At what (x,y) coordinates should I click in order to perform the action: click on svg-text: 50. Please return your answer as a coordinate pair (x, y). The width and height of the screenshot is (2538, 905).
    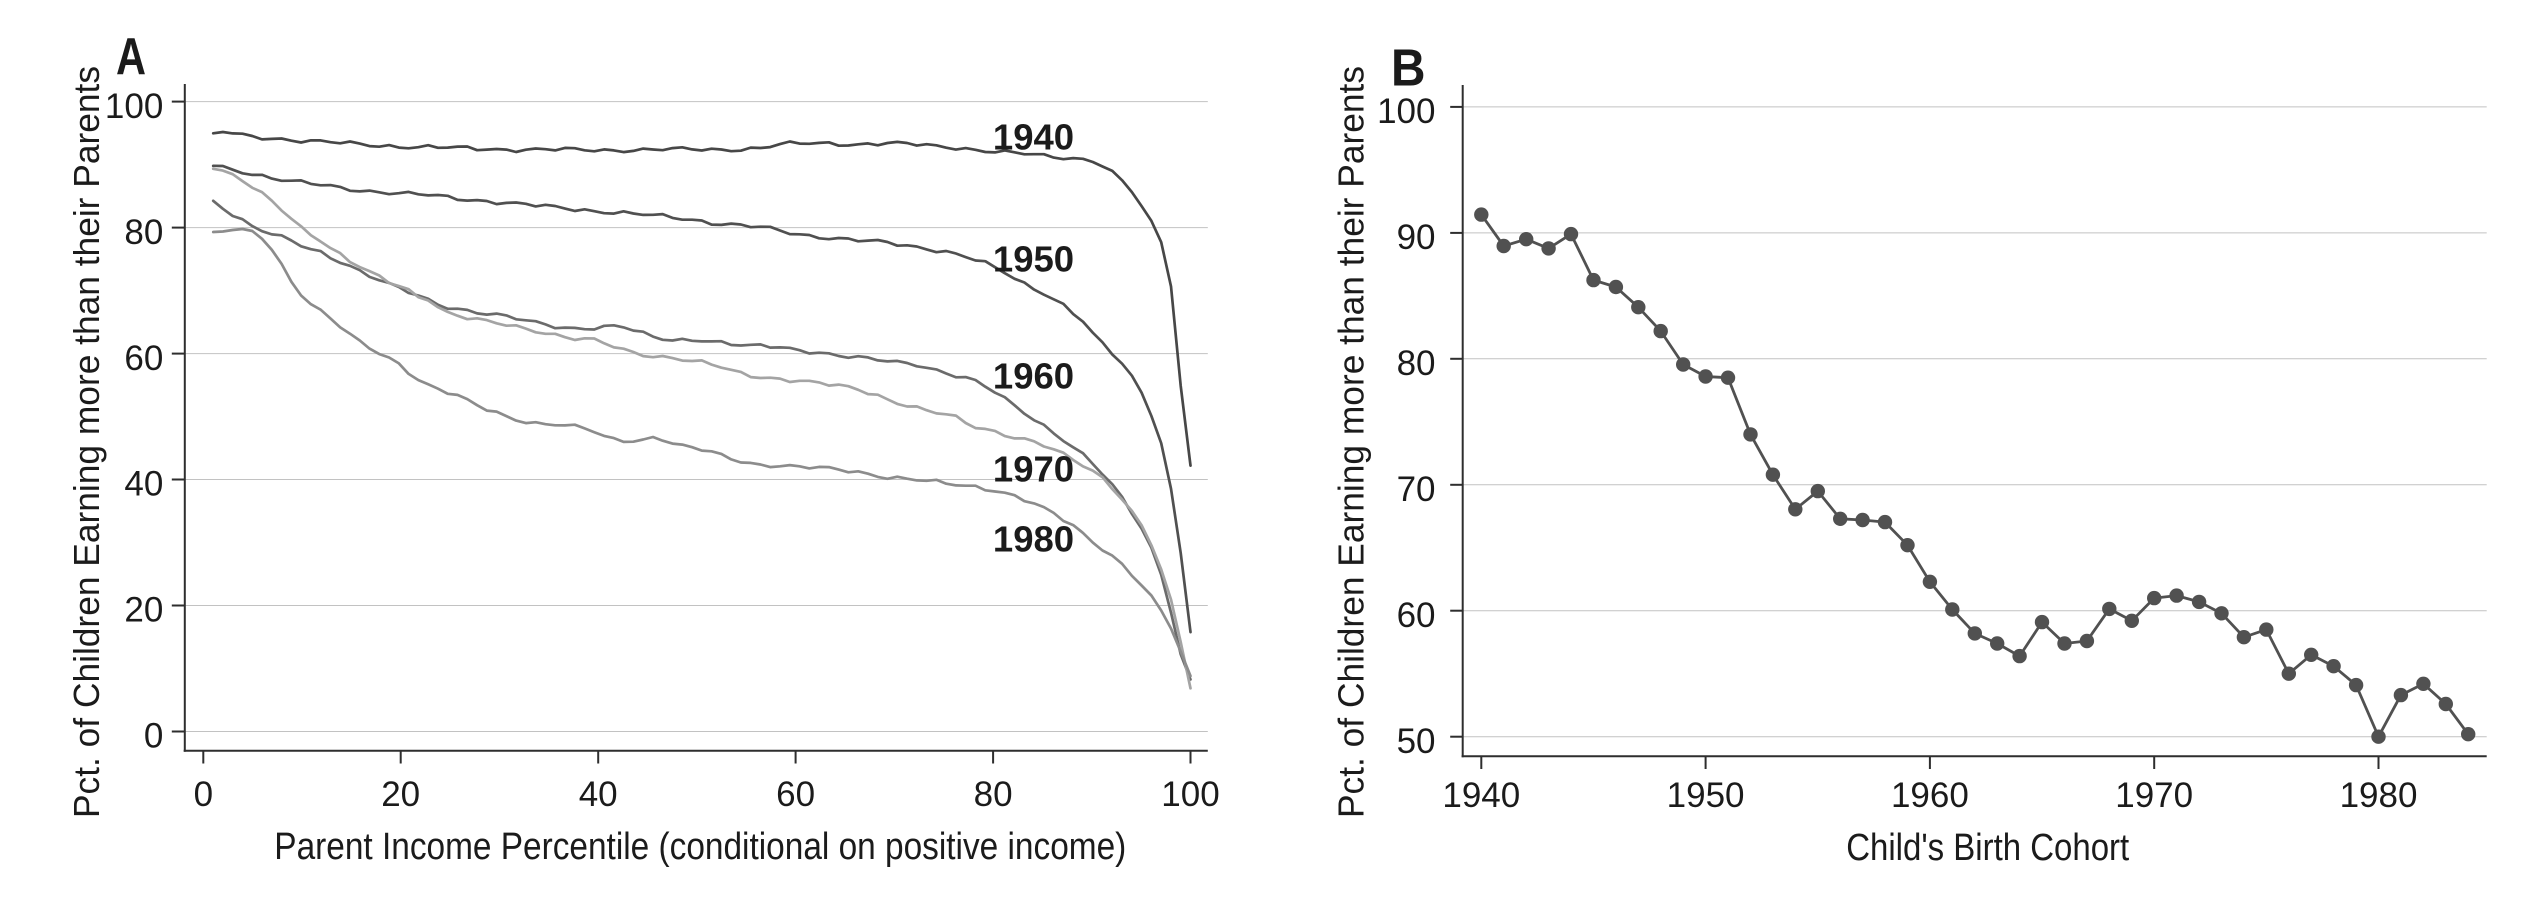
    Looking at the image, I should click on (1416, 741).